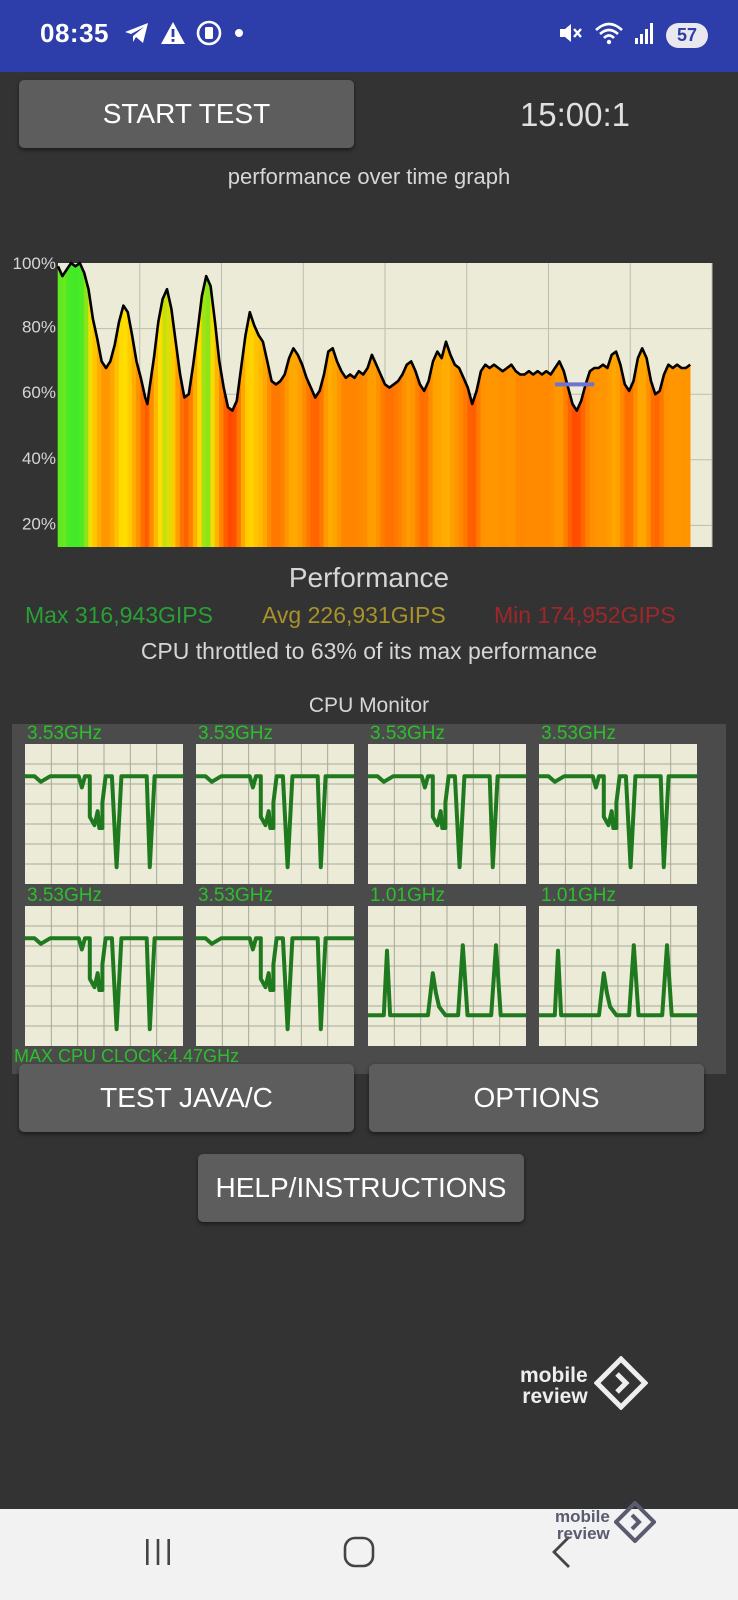  Describe the element at coordinates (407, 895) in the screenshot. I see `core-frequency-label: 1.01GHz` at that location.